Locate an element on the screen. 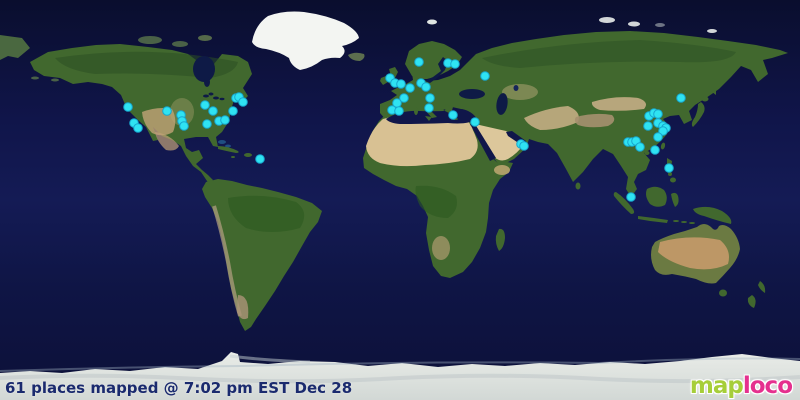 Image resolution: width=800 pixels, height=400 pixels. logo-part-loco: loco is located at coordinates (767, 386).